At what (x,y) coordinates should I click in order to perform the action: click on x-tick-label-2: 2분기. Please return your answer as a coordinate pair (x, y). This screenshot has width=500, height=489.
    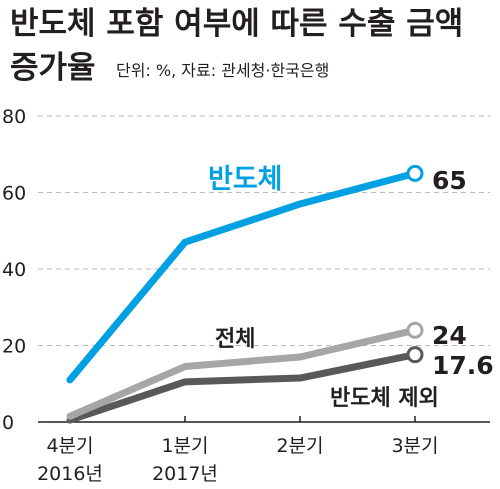
    Looking at the image, I should click on (299, 446).